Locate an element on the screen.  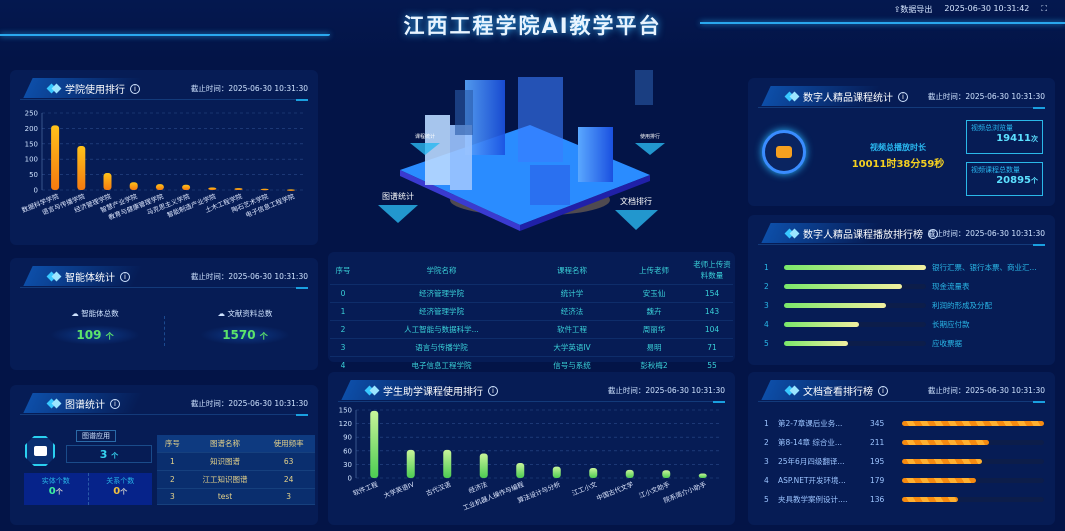
y-tick-label: 150 is located at coordinates (31, 144).